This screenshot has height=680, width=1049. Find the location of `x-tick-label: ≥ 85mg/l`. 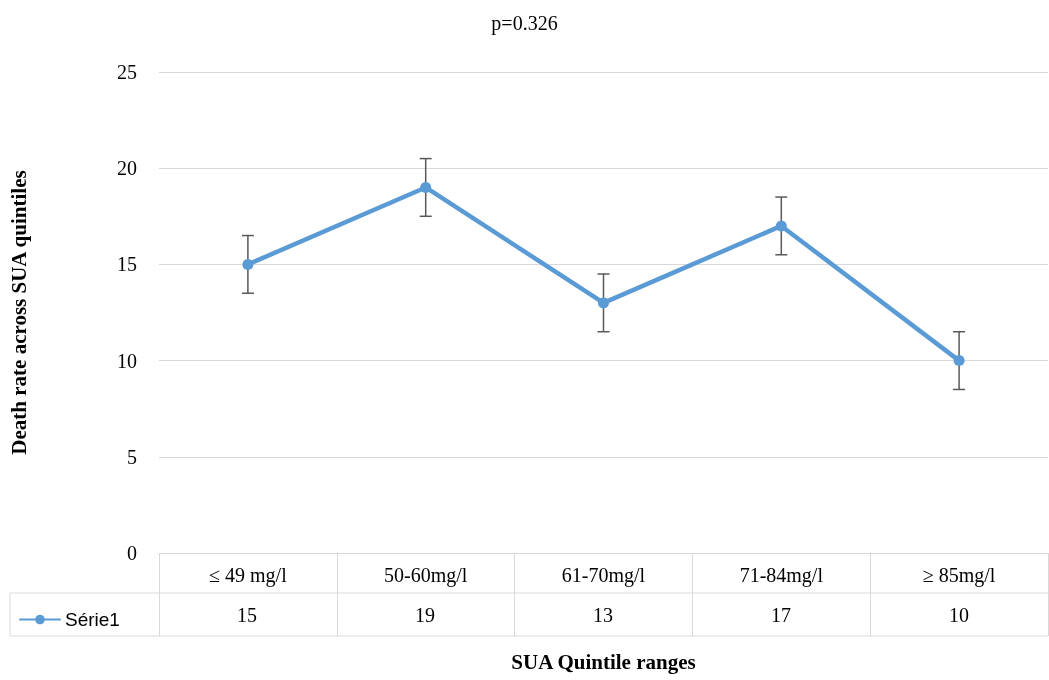

x-tick-label: ≥ 85mg/l is located at coordinates (959, 575).